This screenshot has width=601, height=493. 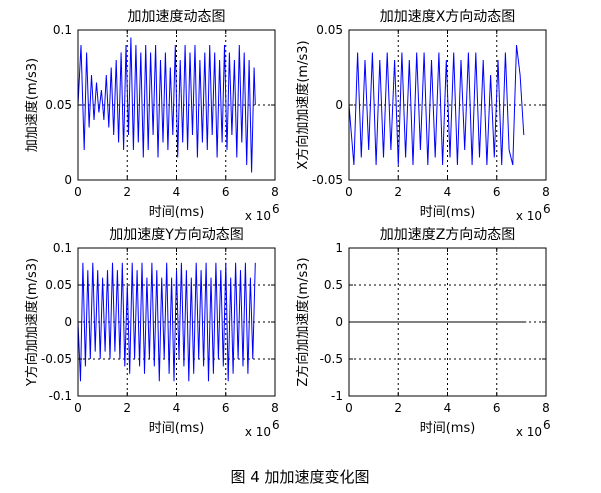 What do you see at coordinates (303, 104) in the screenshot?
I see `y-axis-label: X方向加加速度(m/s3)` at bounding box center [303, 104].